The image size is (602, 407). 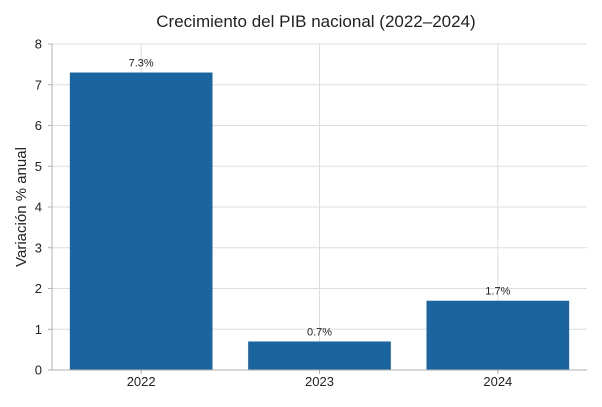 What do you see at coordinates (38, 44) in the screenshot?
I see `y-tick-label-8: 8` at bounding box center [38, 44].